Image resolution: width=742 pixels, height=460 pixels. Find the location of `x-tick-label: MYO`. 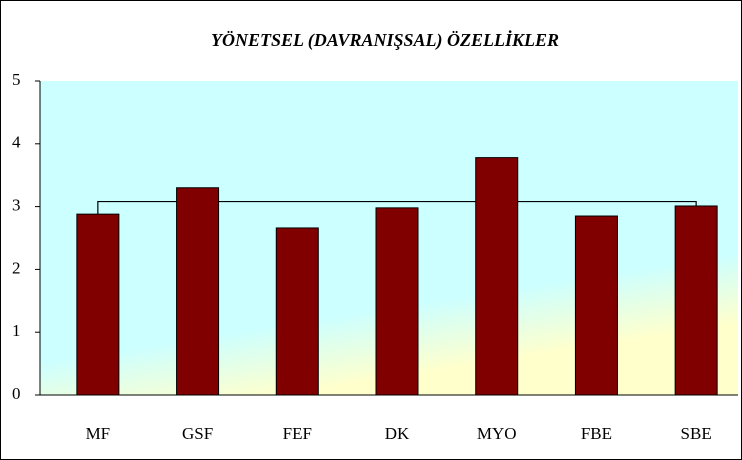

x-tick-label: MYO is located at coordinates (497, 433).